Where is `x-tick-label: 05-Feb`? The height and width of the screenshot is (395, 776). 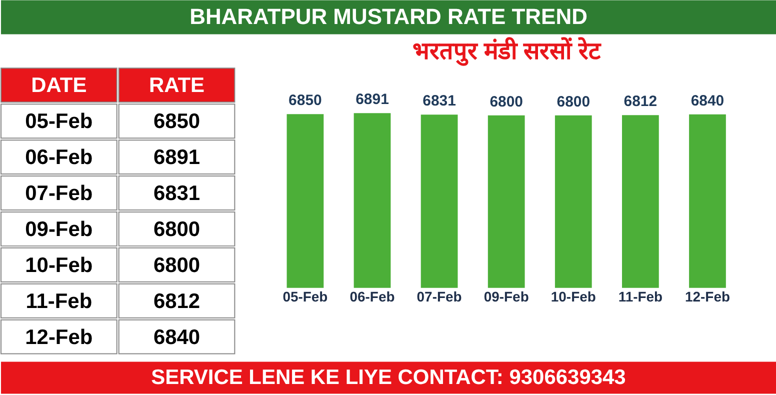 x-tick-label: 05-Feb is located at coordinates (305, 296).